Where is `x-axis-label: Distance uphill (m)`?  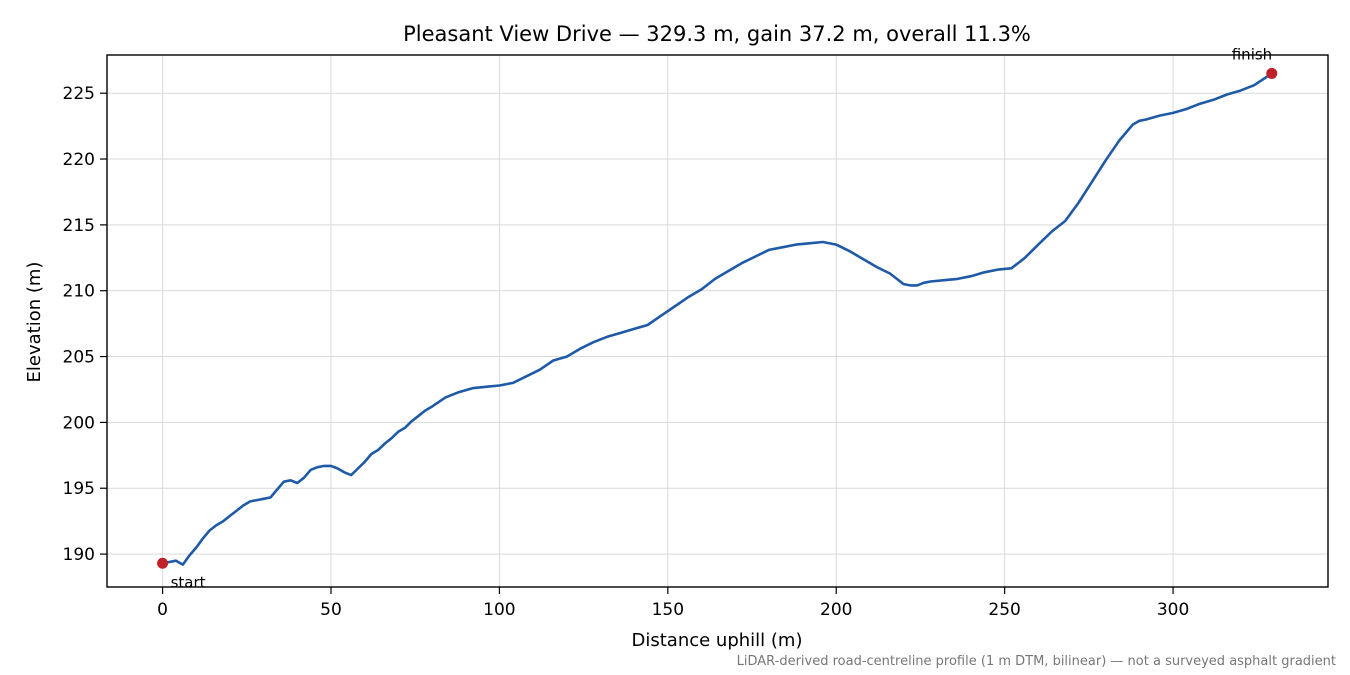 x-axis-label: Distance uphill (m) is located at coordinates (717, 640).